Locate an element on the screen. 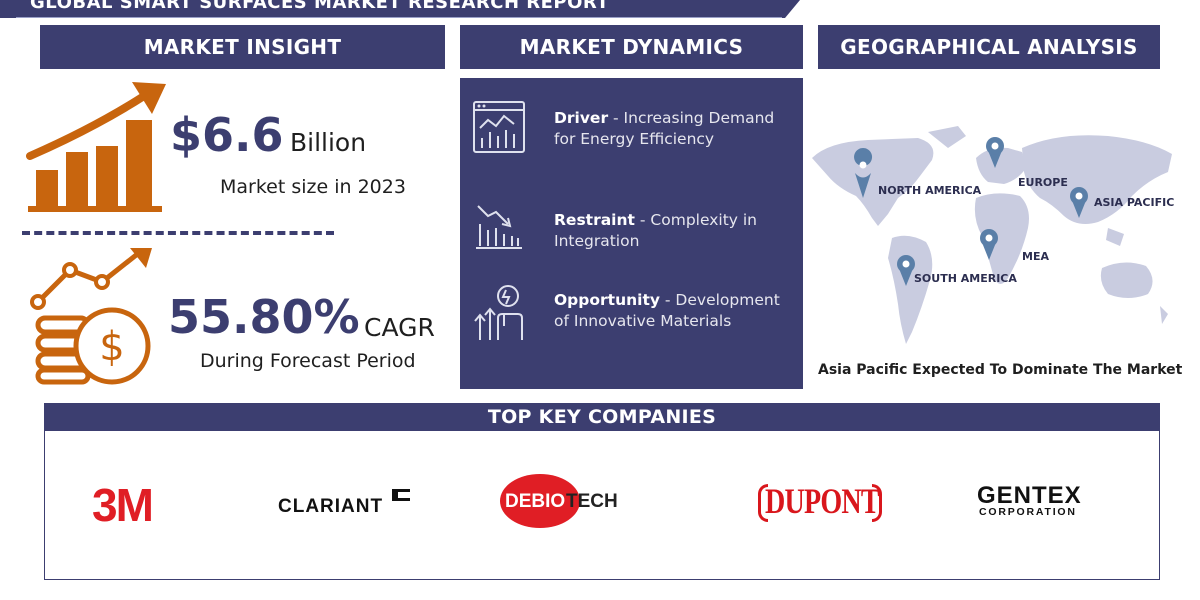 Image resolution: width=1200 pixels, height=600 pixels. logo-dupont: DUPONT is located at coordinates (822, 501).